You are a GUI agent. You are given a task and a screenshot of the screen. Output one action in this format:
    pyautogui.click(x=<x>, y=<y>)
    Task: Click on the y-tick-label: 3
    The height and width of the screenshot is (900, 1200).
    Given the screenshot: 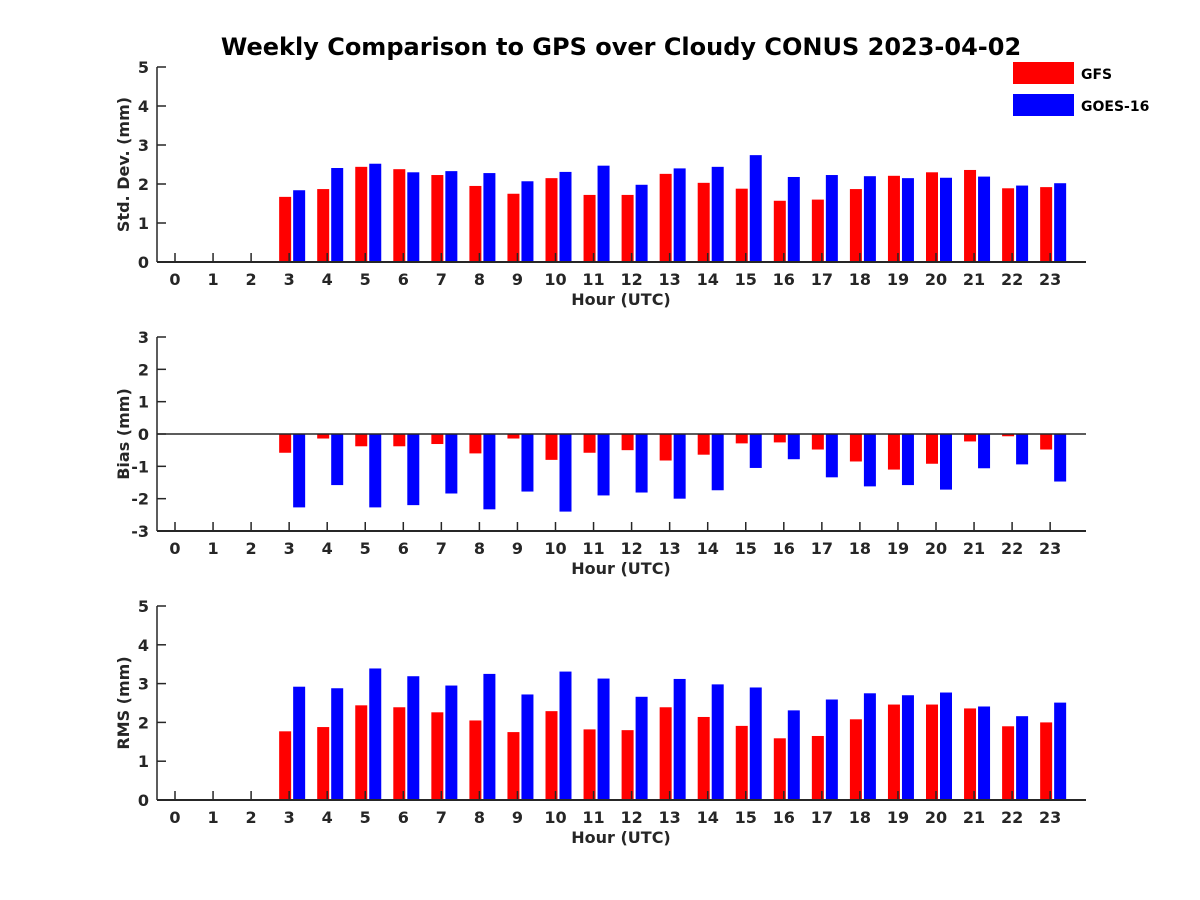 What is the action you would take?
    pyautogui.click(x=143, y=337)
    